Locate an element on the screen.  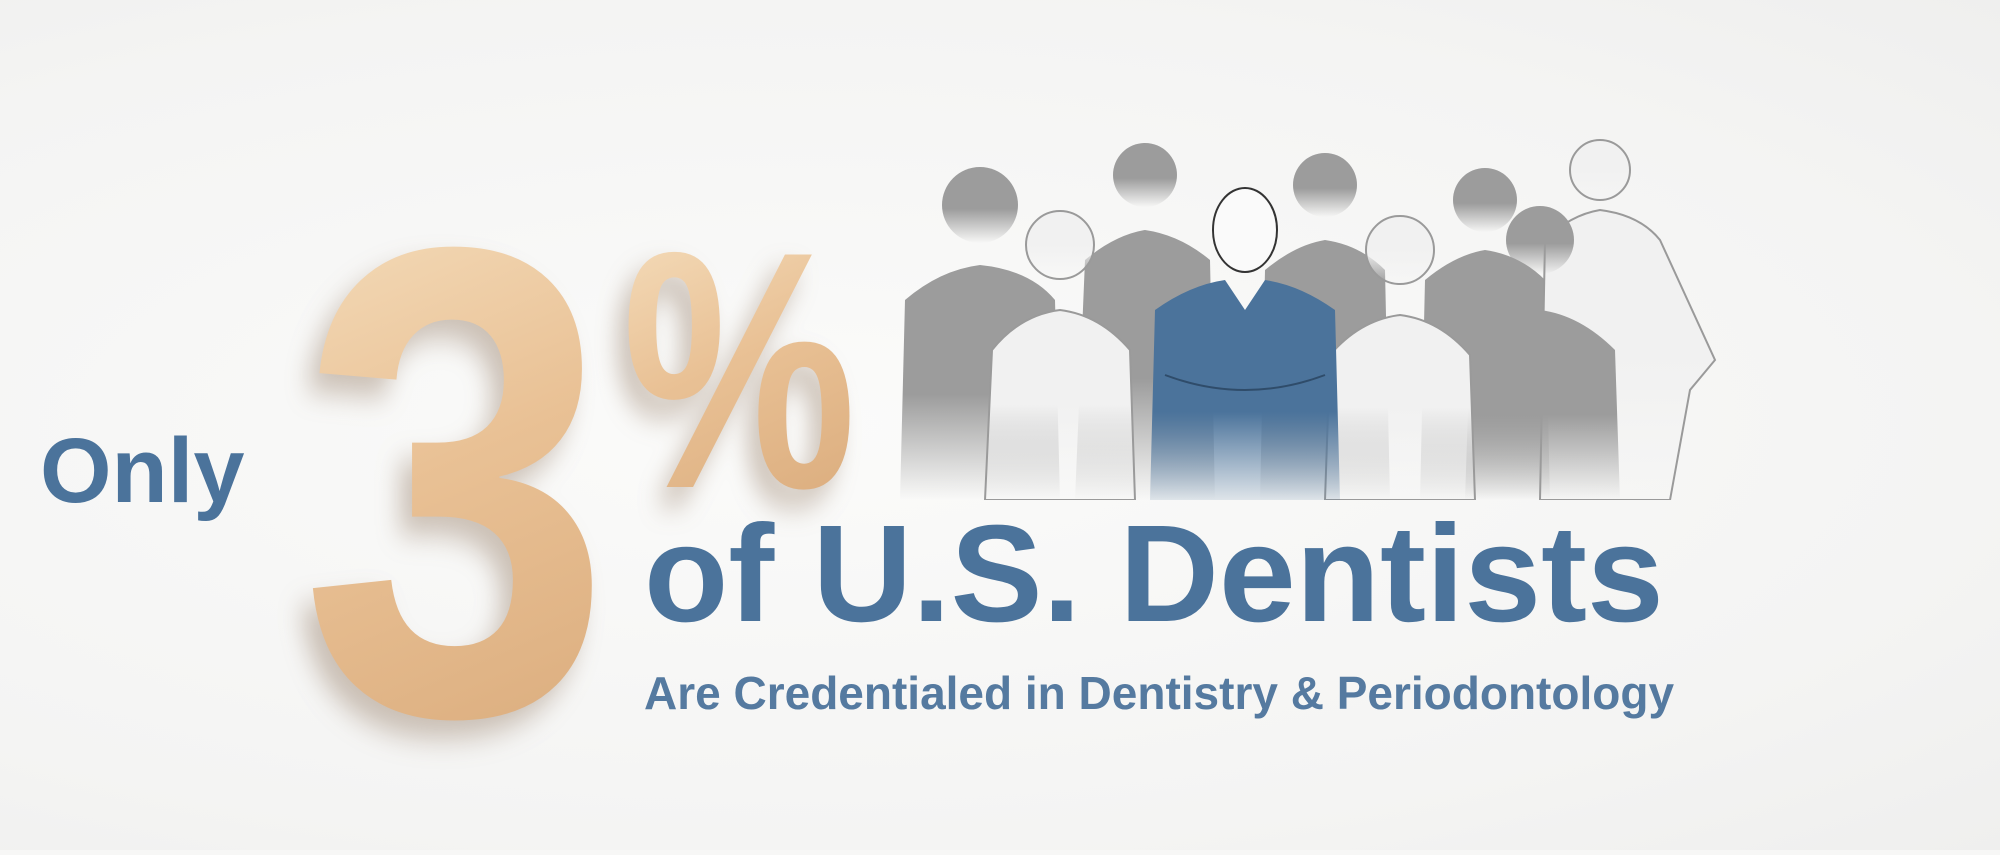
wooden-percent-sign: % is located at coordinates (739, 370).